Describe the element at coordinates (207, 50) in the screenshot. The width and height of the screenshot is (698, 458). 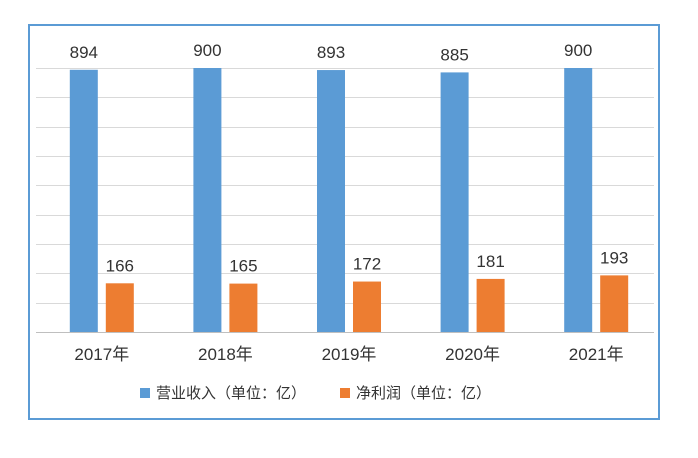
I see `data-label-revenue-1: 900` at that location.